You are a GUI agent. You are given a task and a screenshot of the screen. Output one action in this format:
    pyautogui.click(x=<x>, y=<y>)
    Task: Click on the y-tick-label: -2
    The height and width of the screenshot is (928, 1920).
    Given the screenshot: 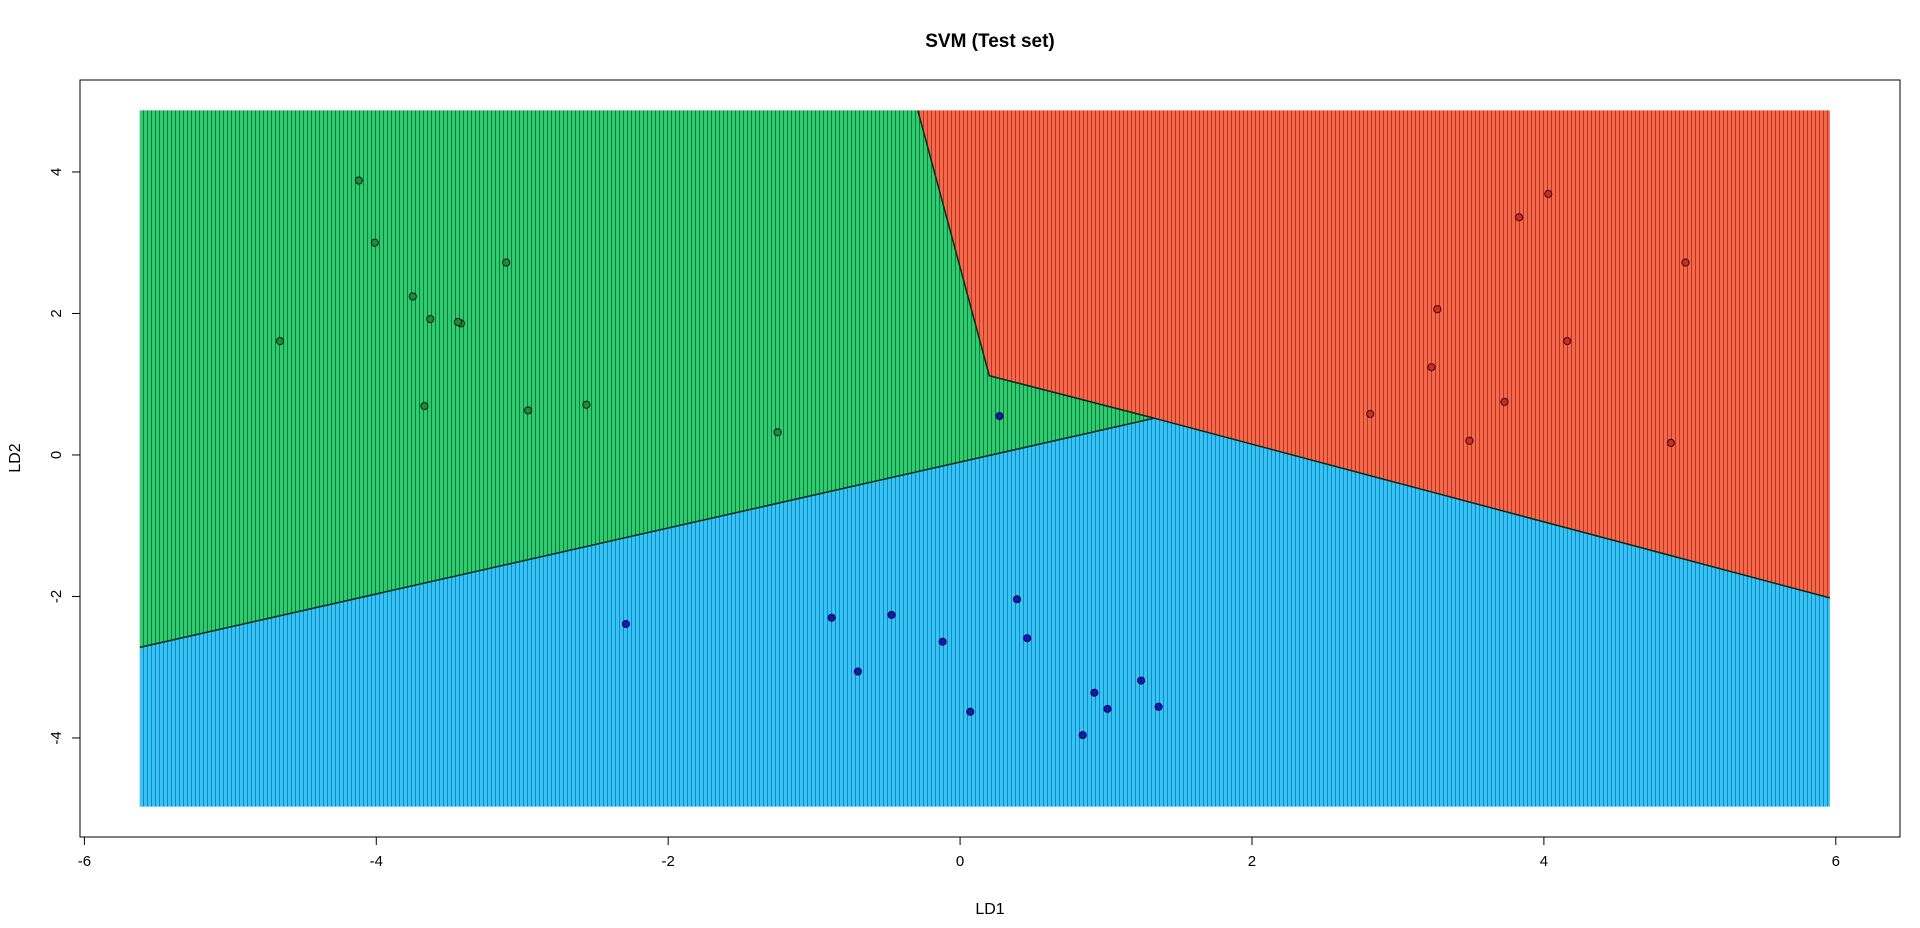 What is the action you would take?
    pyautogui.click(x=56, y=596)
    